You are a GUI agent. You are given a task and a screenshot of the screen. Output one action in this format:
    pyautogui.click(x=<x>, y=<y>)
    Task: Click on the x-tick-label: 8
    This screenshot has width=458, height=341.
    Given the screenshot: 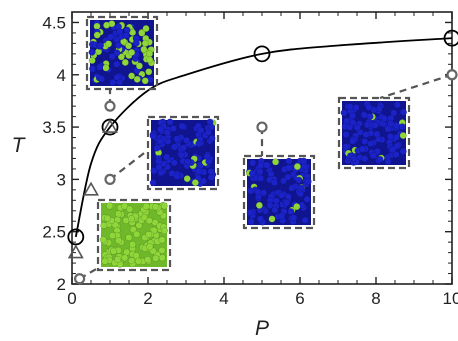 What is the action you would take?
    pyautogui.click(x=375, y=298)
    